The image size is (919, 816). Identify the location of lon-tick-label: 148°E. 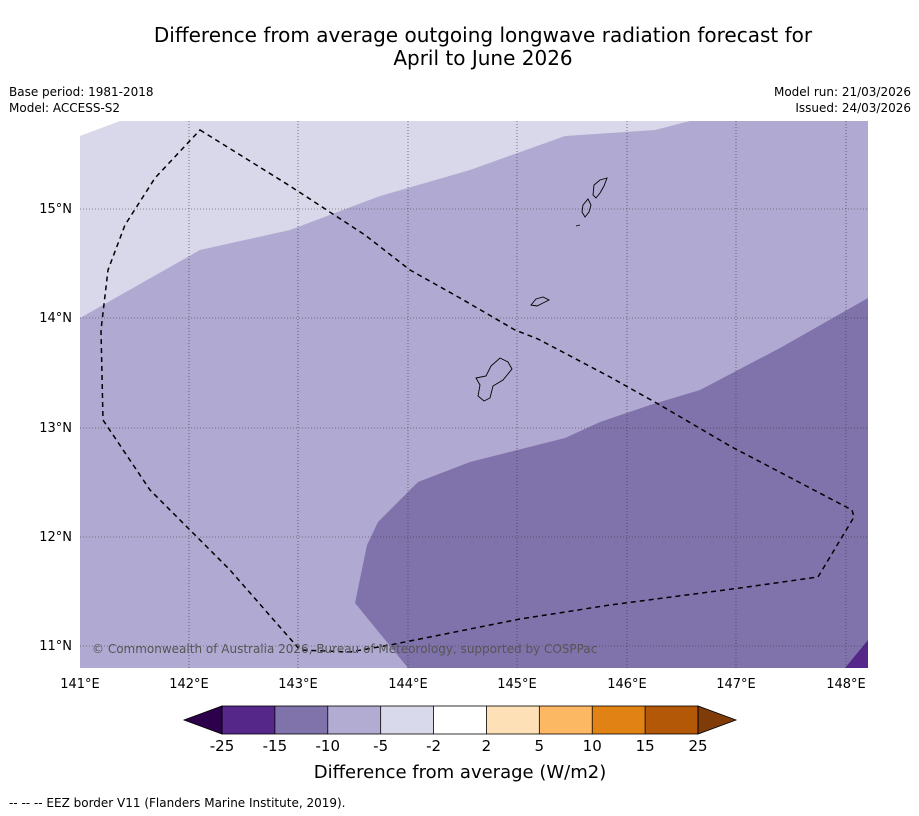
(846, 684).